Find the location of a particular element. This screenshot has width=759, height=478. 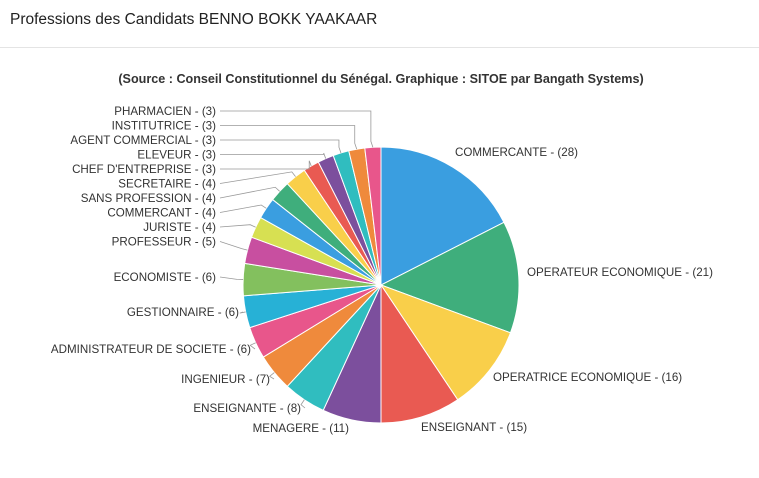

label-connectors is located at coordinates (296, 259).